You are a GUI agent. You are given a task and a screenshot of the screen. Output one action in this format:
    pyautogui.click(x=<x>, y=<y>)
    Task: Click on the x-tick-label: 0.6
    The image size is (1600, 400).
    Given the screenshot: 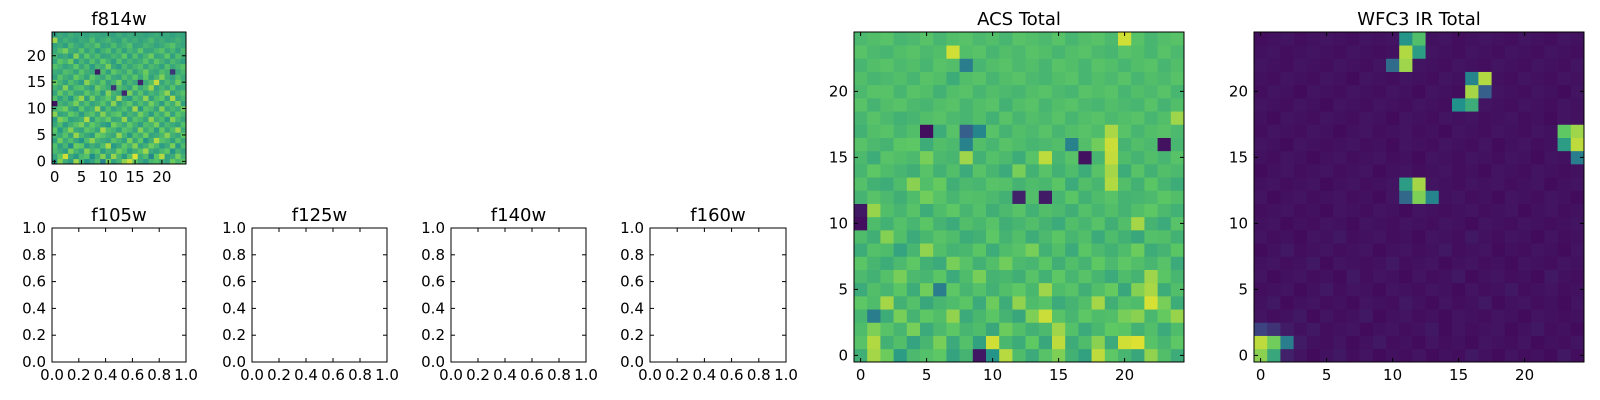 What is the action you would take?
    pyautogui.click(x=532, y=375)
    